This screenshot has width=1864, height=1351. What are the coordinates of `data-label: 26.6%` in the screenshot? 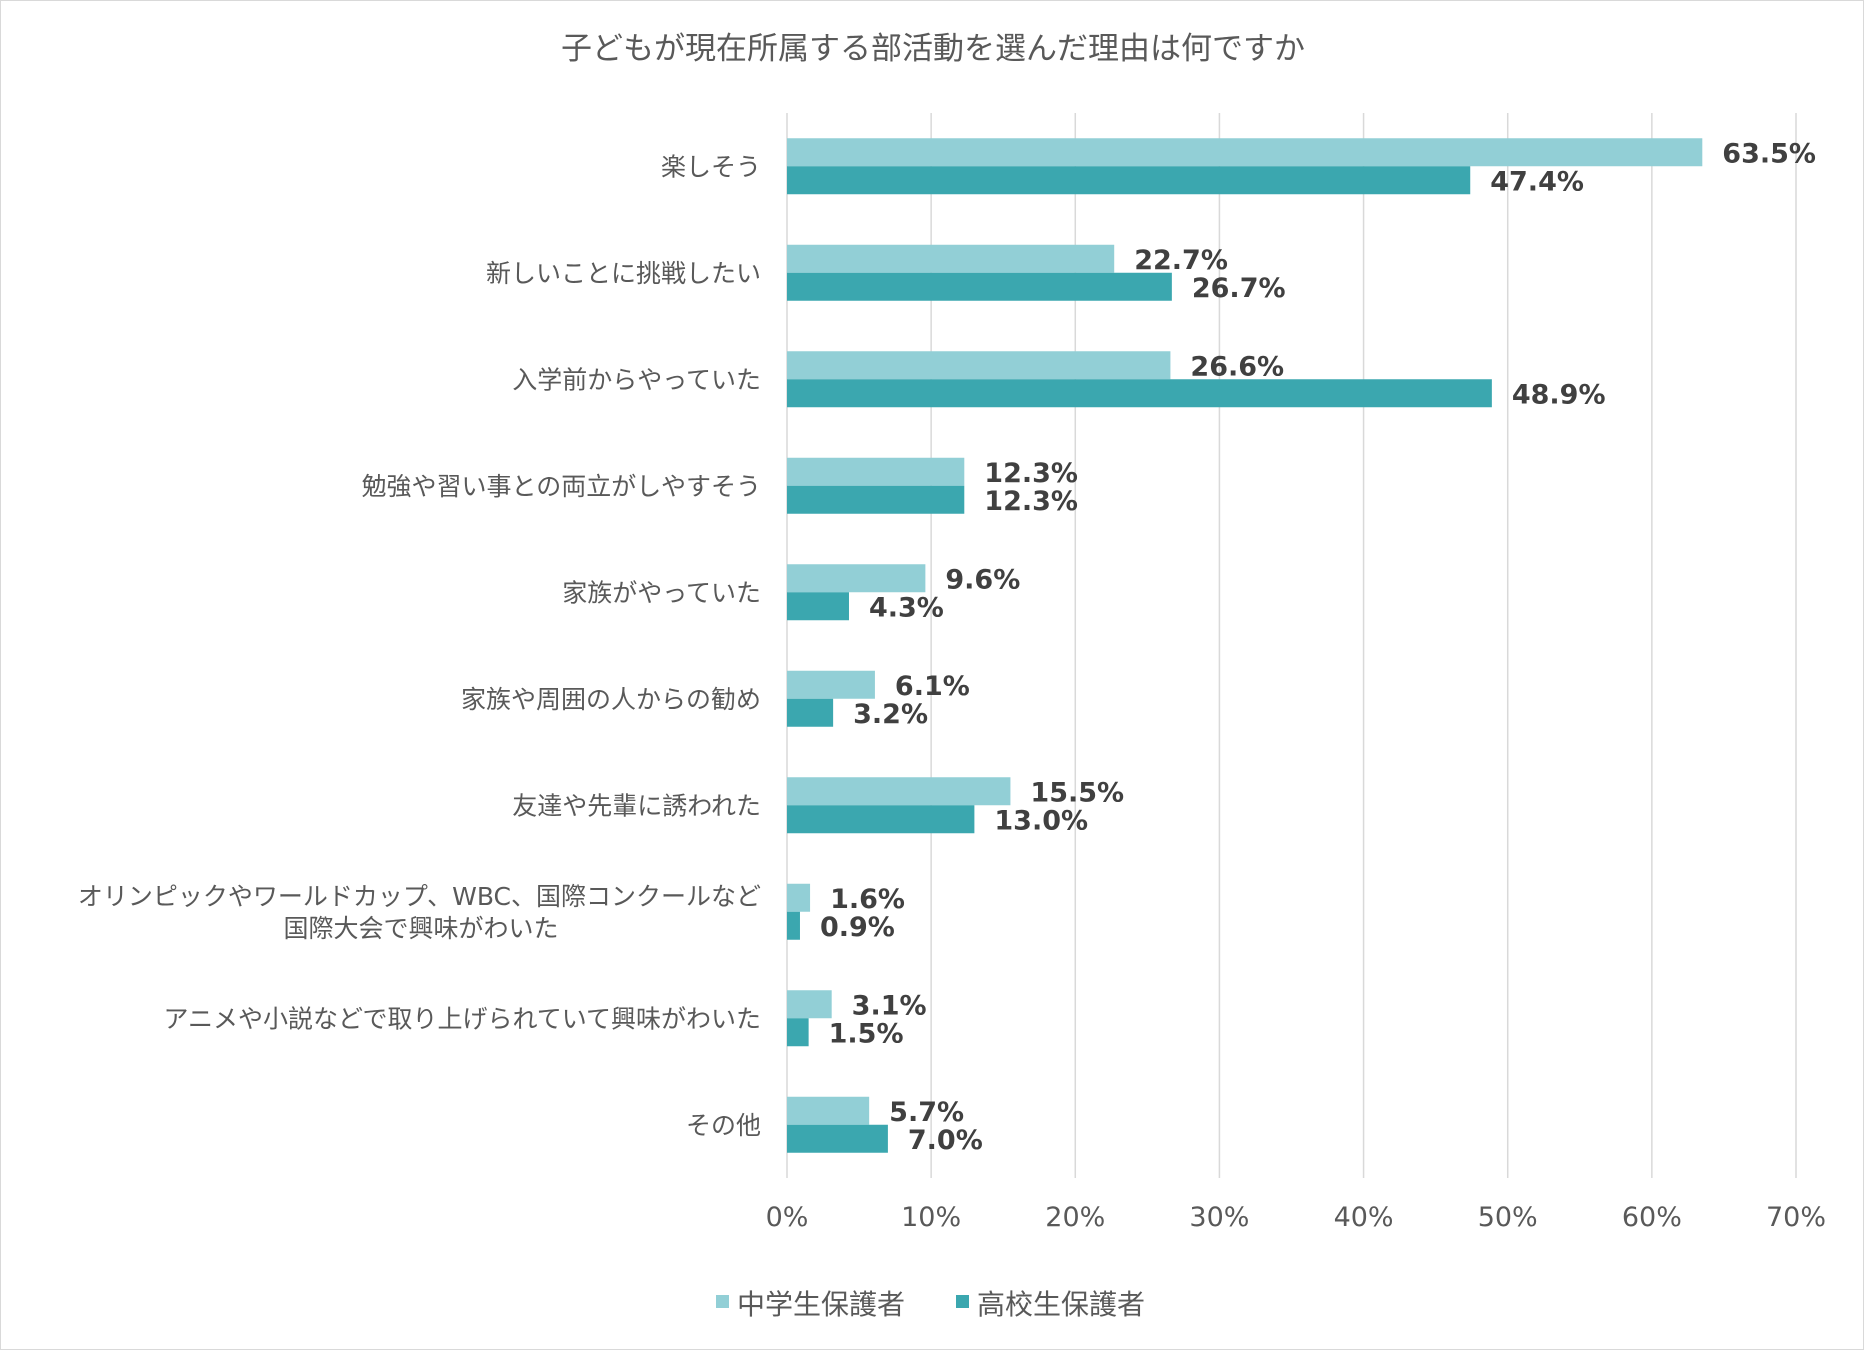 It's located at (1237, 366).